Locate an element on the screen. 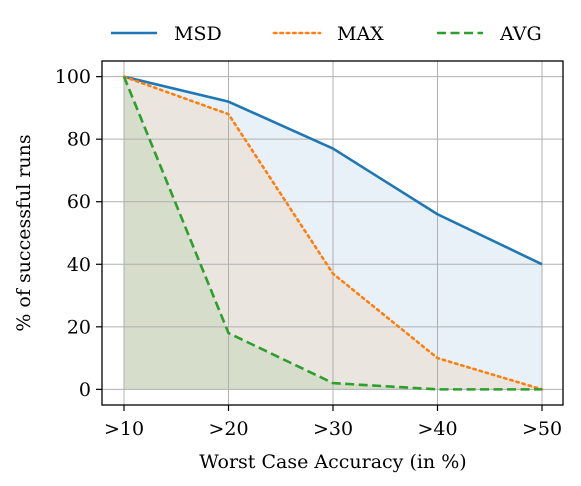  y-tick-label-80: 80 is located at coordinates (79, 140).